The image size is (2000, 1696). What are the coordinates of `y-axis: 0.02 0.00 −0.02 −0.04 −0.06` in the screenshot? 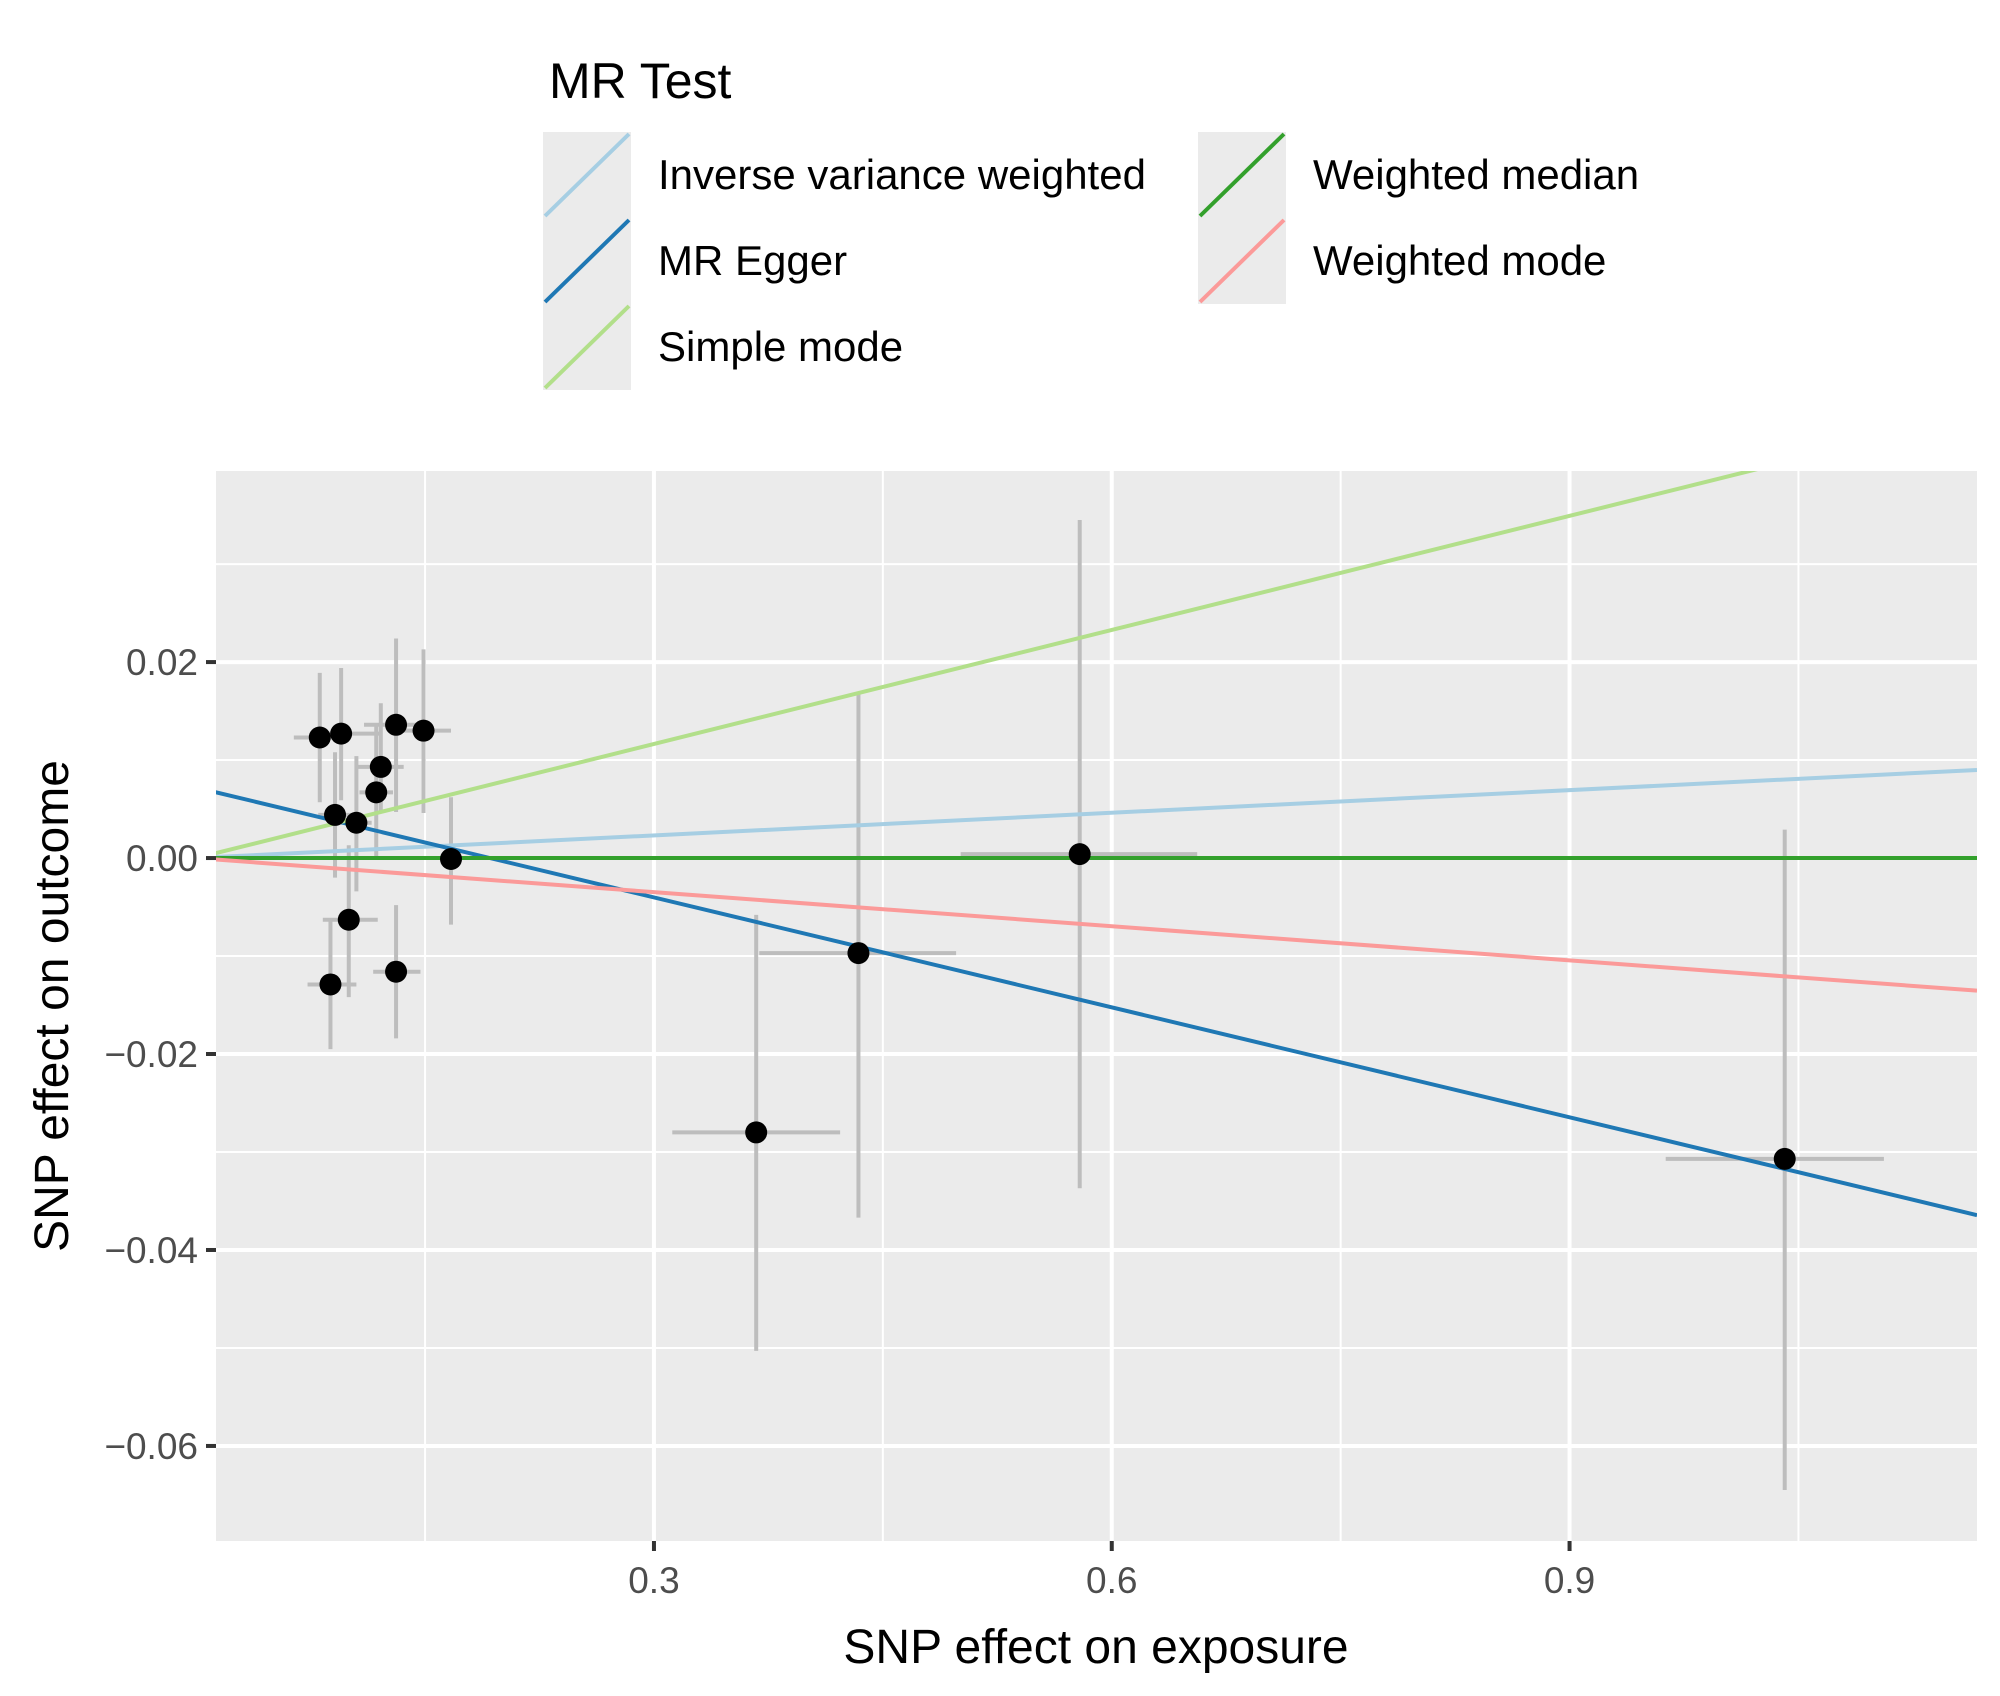 It's located at (160, 1054).